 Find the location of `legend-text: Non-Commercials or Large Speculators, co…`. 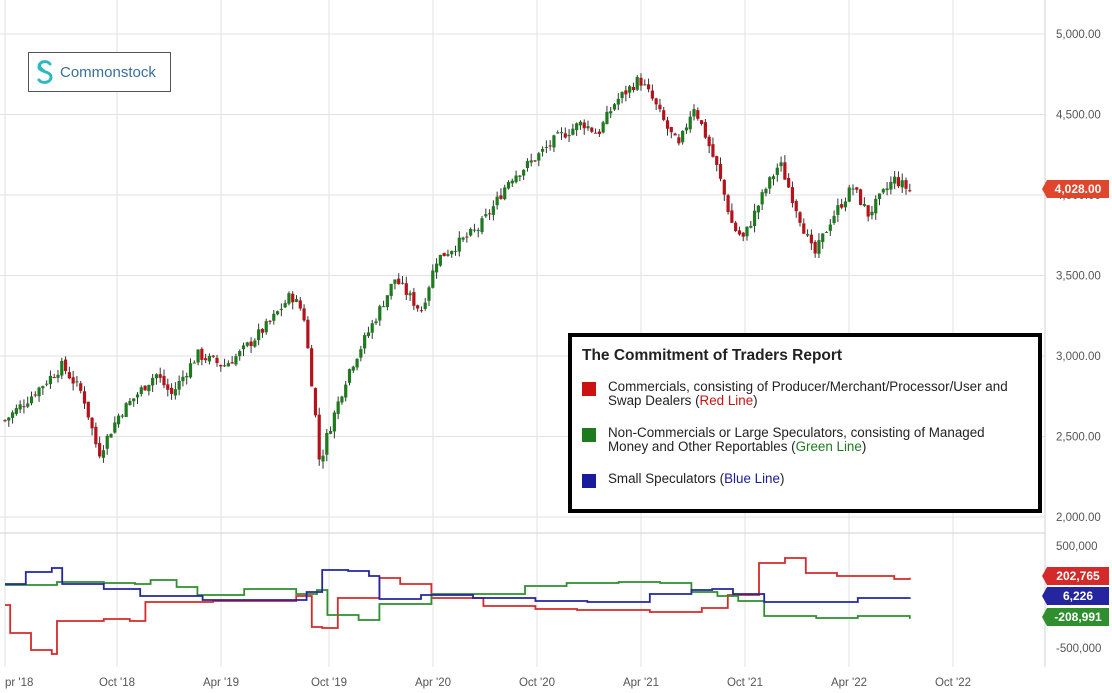

legend-text: Non-Commercials or Large Speculators, co… is located at coordinates (796, 439).